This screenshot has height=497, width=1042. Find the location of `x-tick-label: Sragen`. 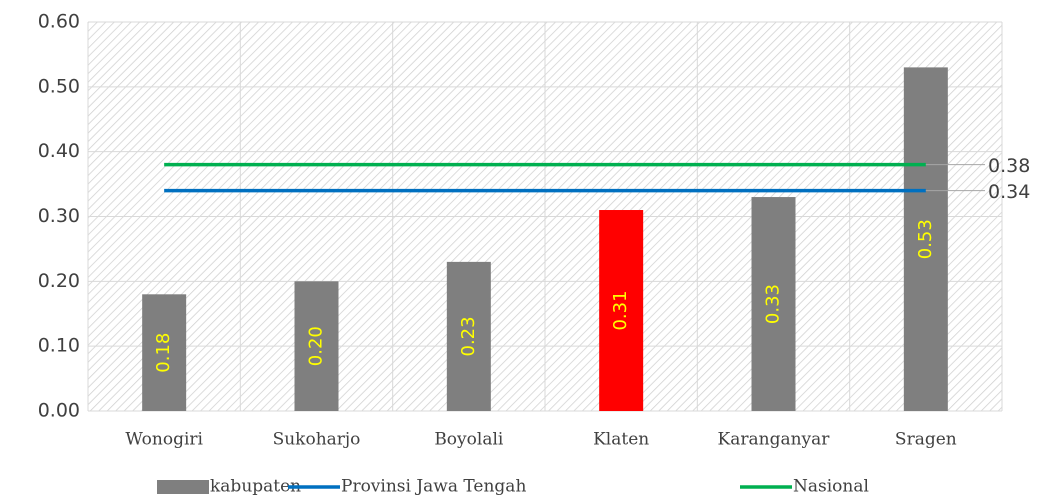

x-tick-label: Sragen is located at coordinates (926, 440).